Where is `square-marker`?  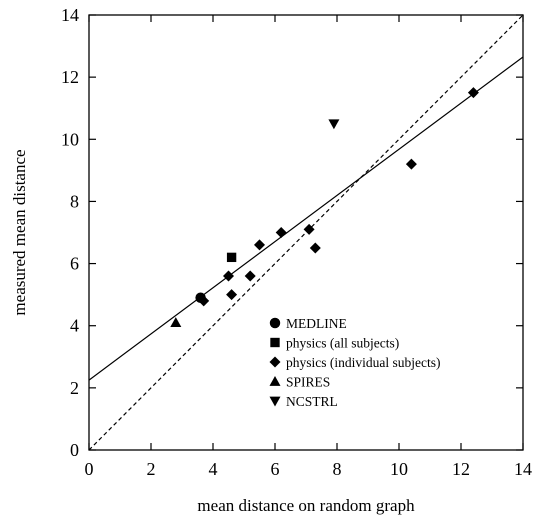 square-marker is located at coordinates (231, 257).